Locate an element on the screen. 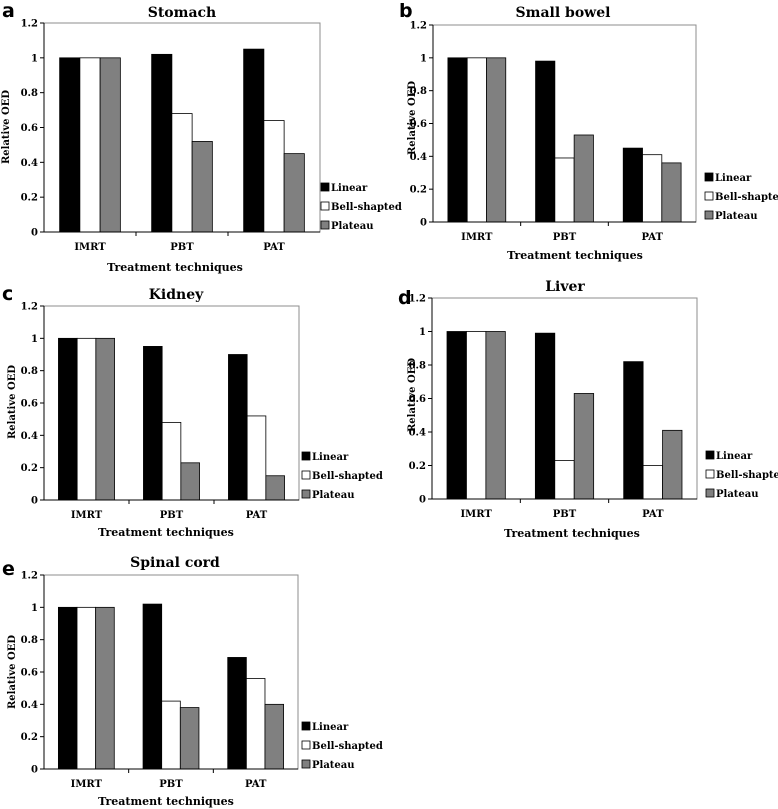 Image resolution: width=778 pixels, height=809 pixels. panel-letter: b is located at coordinates (406, 11).